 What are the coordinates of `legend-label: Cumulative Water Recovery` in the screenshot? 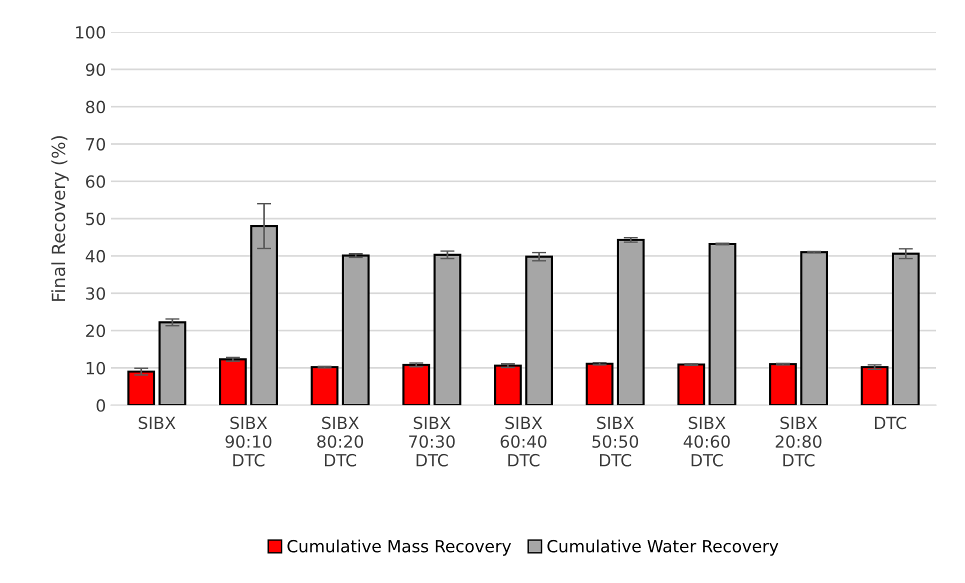 It's located at (662, 548).